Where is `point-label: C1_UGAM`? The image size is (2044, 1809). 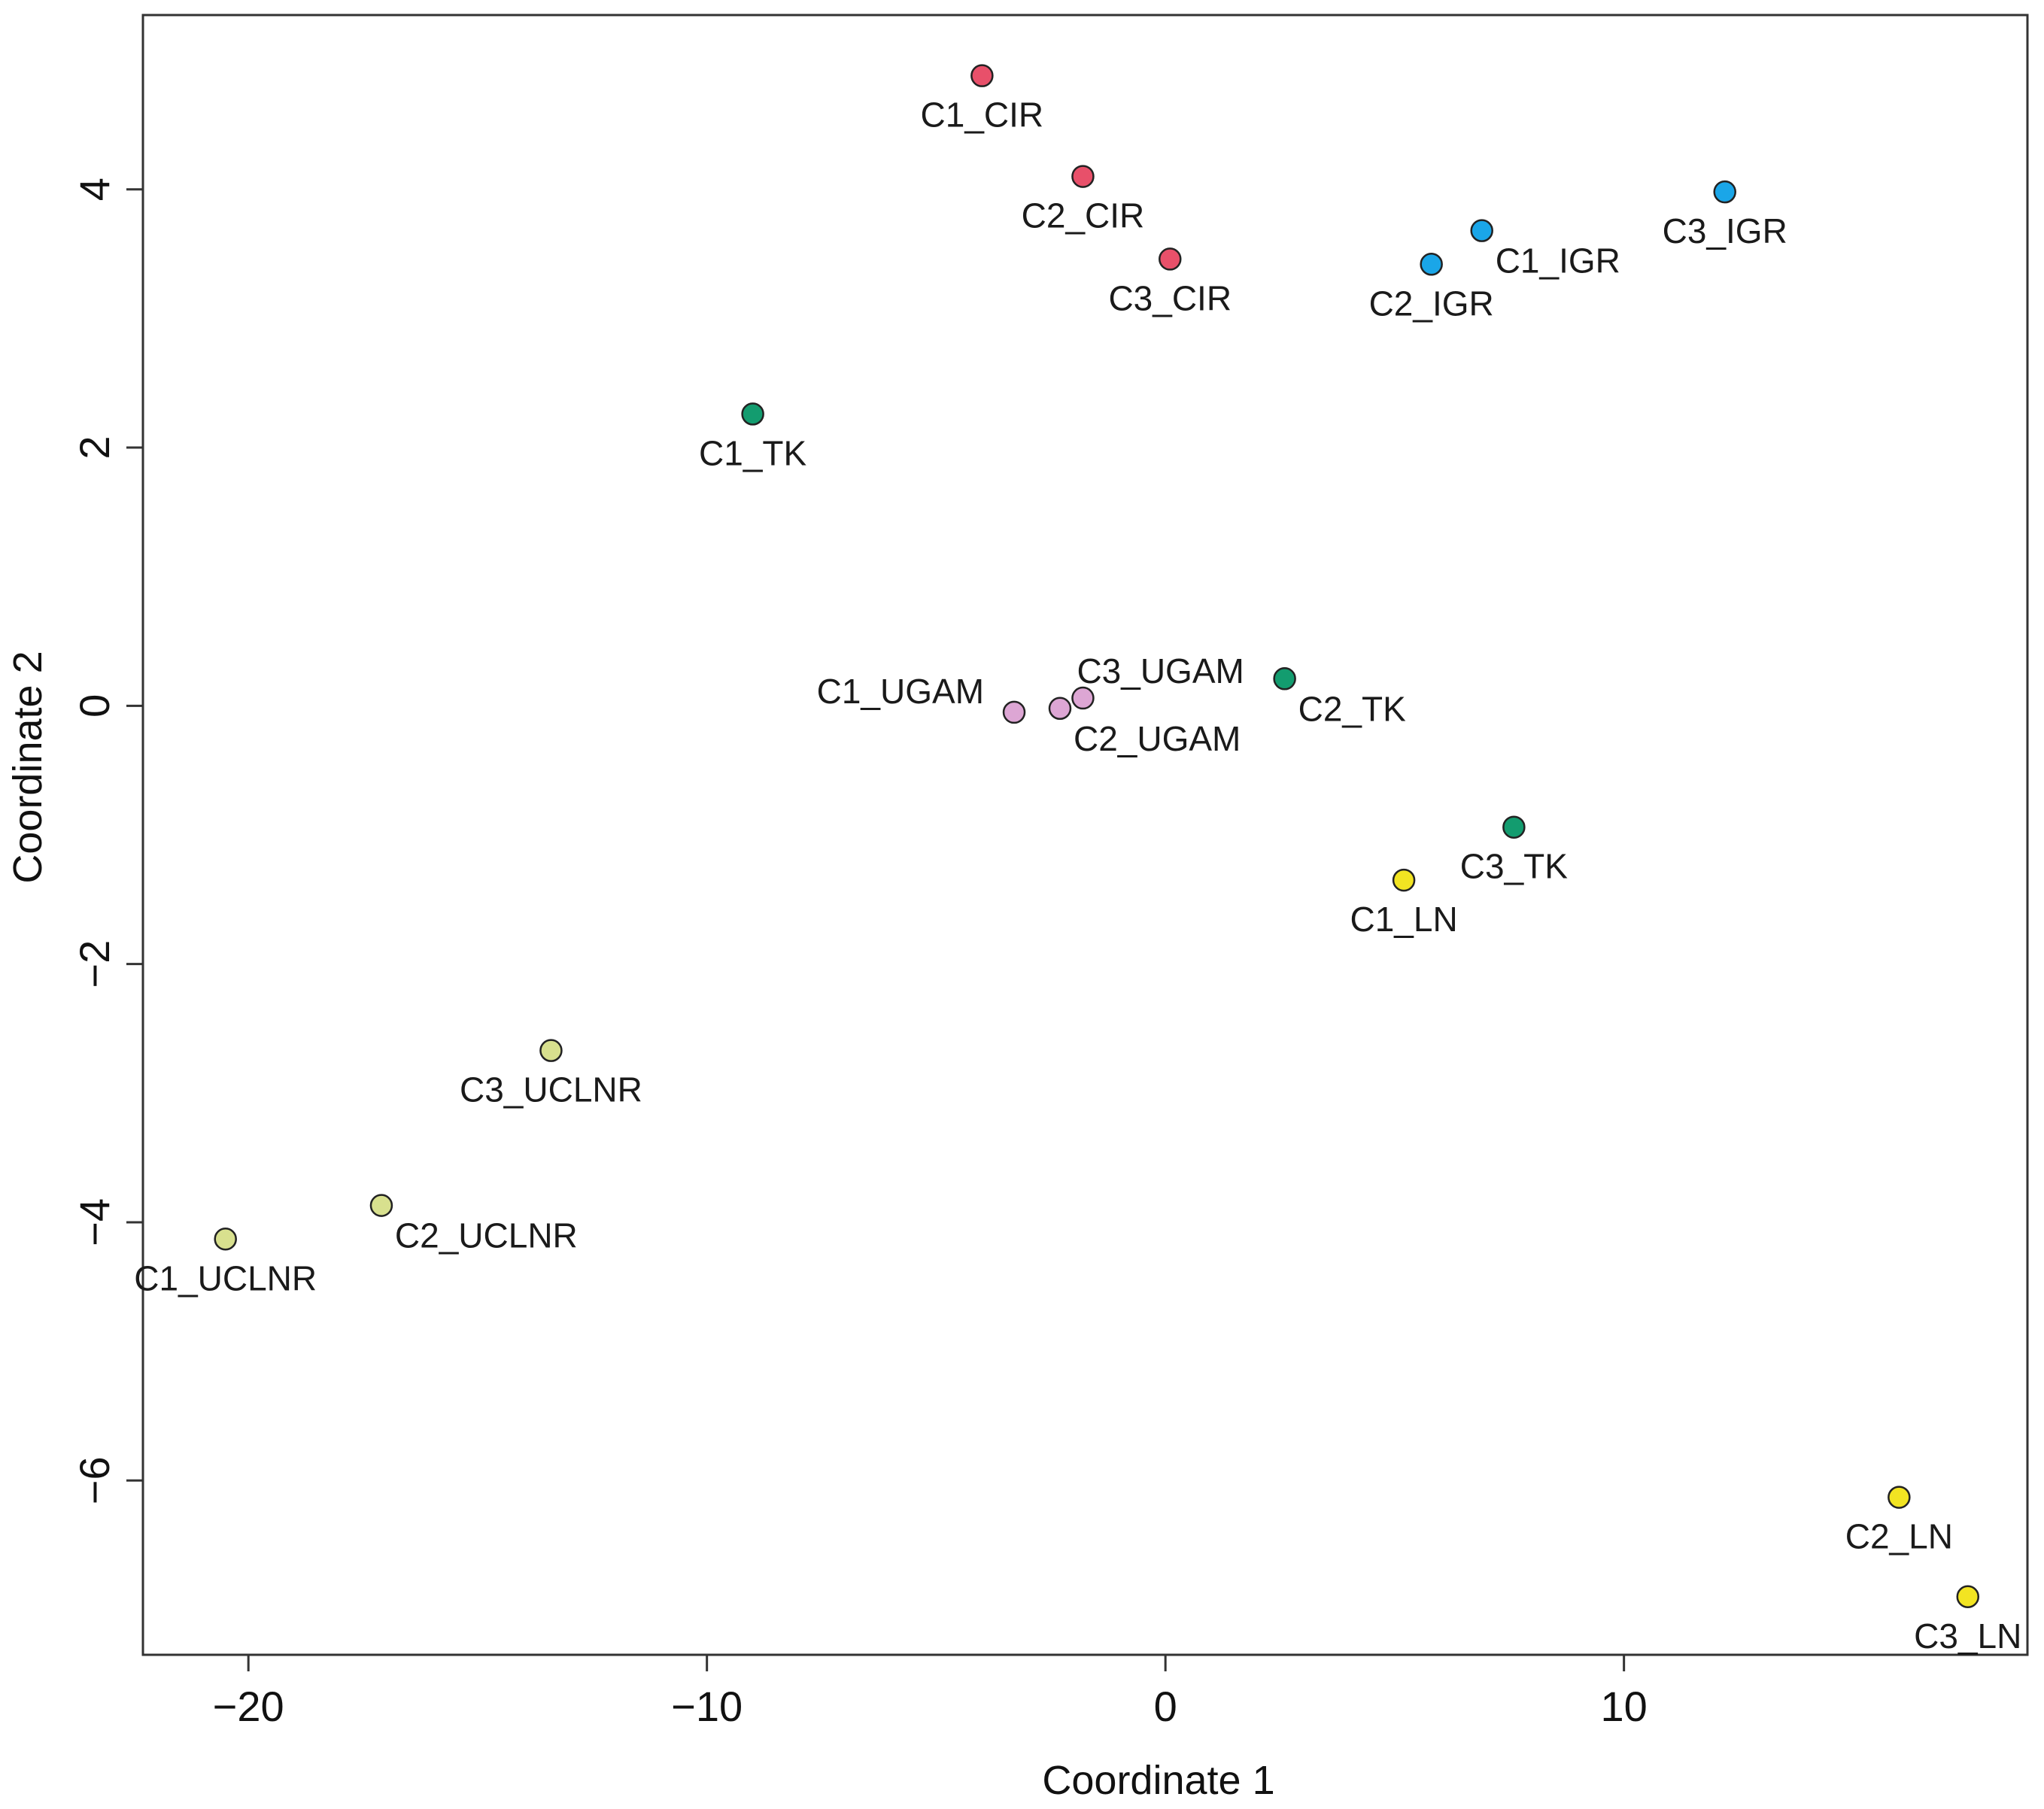 point-label: C1_UGAM is located at coordinates (901, 691).